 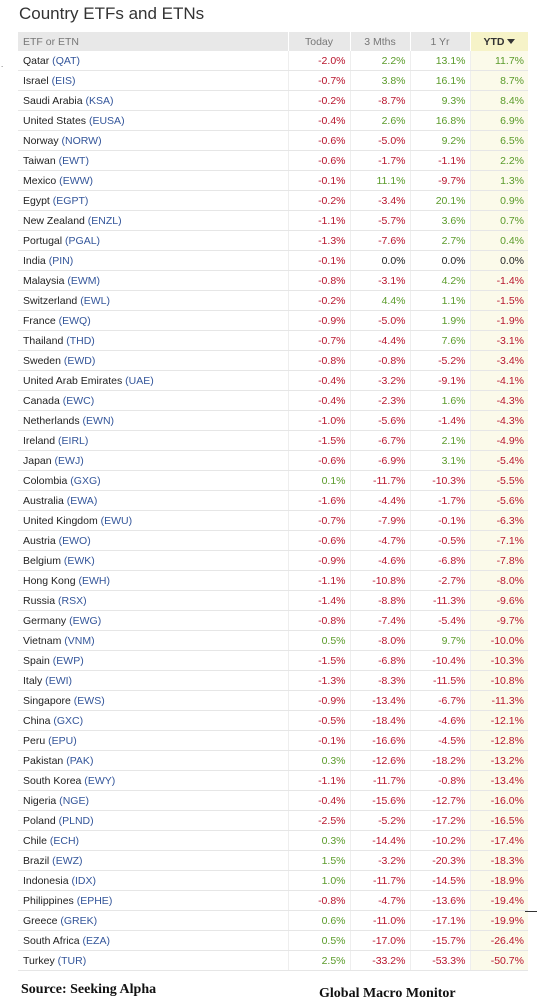 What do you see at coordinates (68, 720) in the screenshot?
I see `ticker-link: GXC` at bounding box center [68, 720].